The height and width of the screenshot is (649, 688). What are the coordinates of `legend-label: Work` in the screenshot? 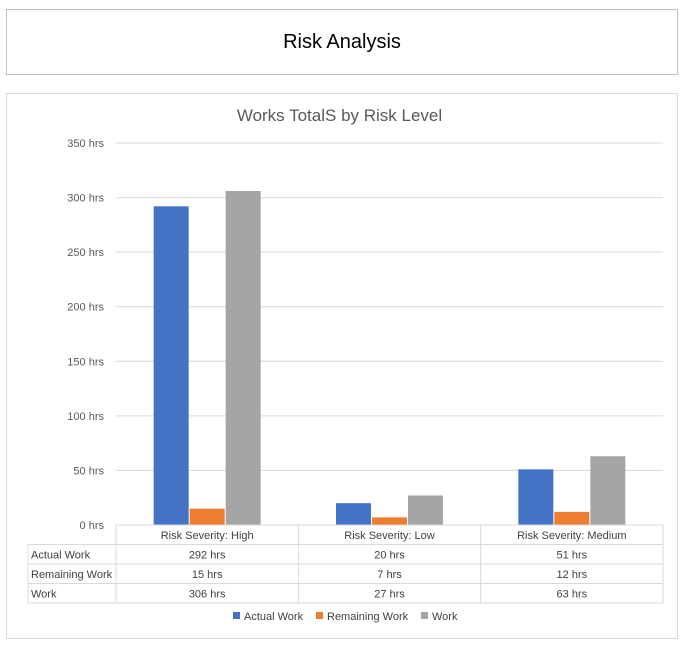 It's located at (445, 617).